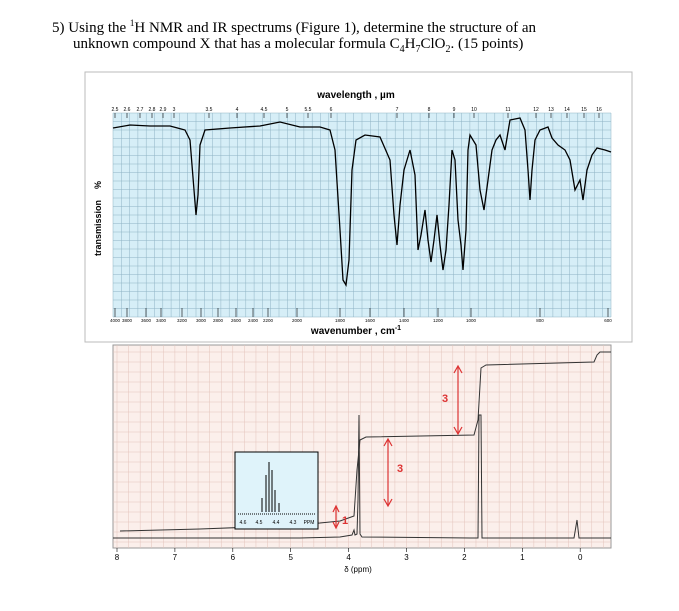 Image resolution: width=679 pixels, height=611 pixels. What do you see at coordinates (98, 228) in the screenshot?
I see `y-axis-label: transmission` at bounding box center [98, 228].